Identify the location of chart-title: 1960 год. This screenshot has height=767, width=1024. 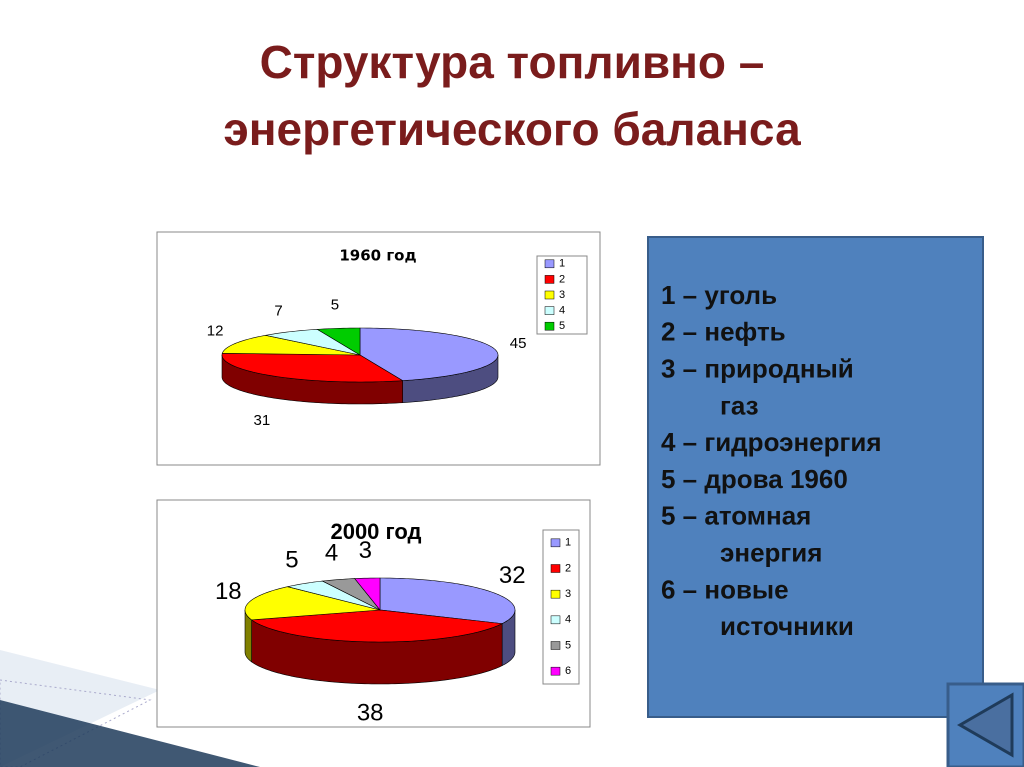
(377, 256).